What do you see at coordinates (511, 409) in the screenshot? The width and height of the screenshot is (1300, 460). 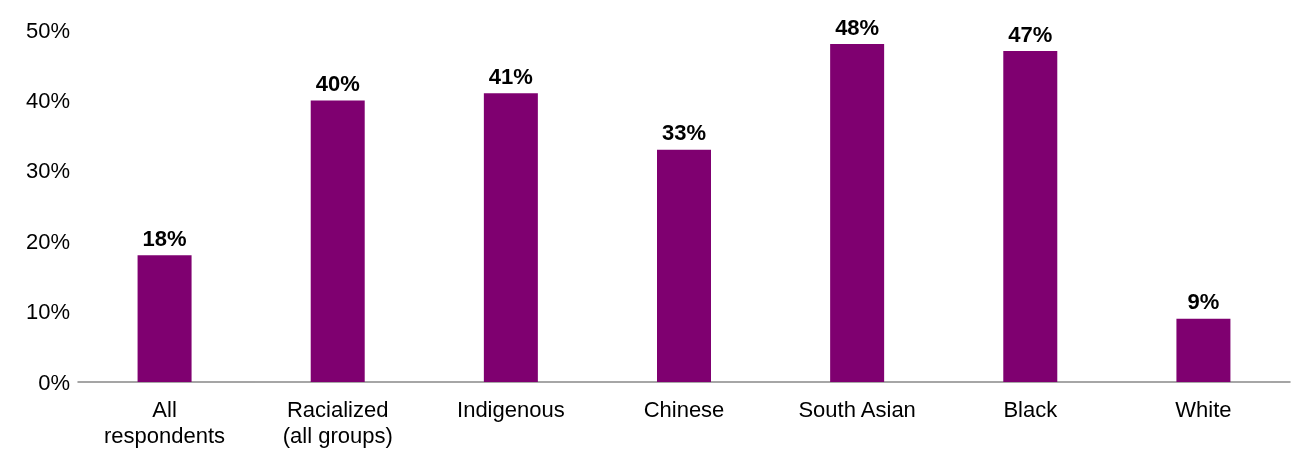 I see `x-tick-label: Indigenous` at bounding box center [511, 409].